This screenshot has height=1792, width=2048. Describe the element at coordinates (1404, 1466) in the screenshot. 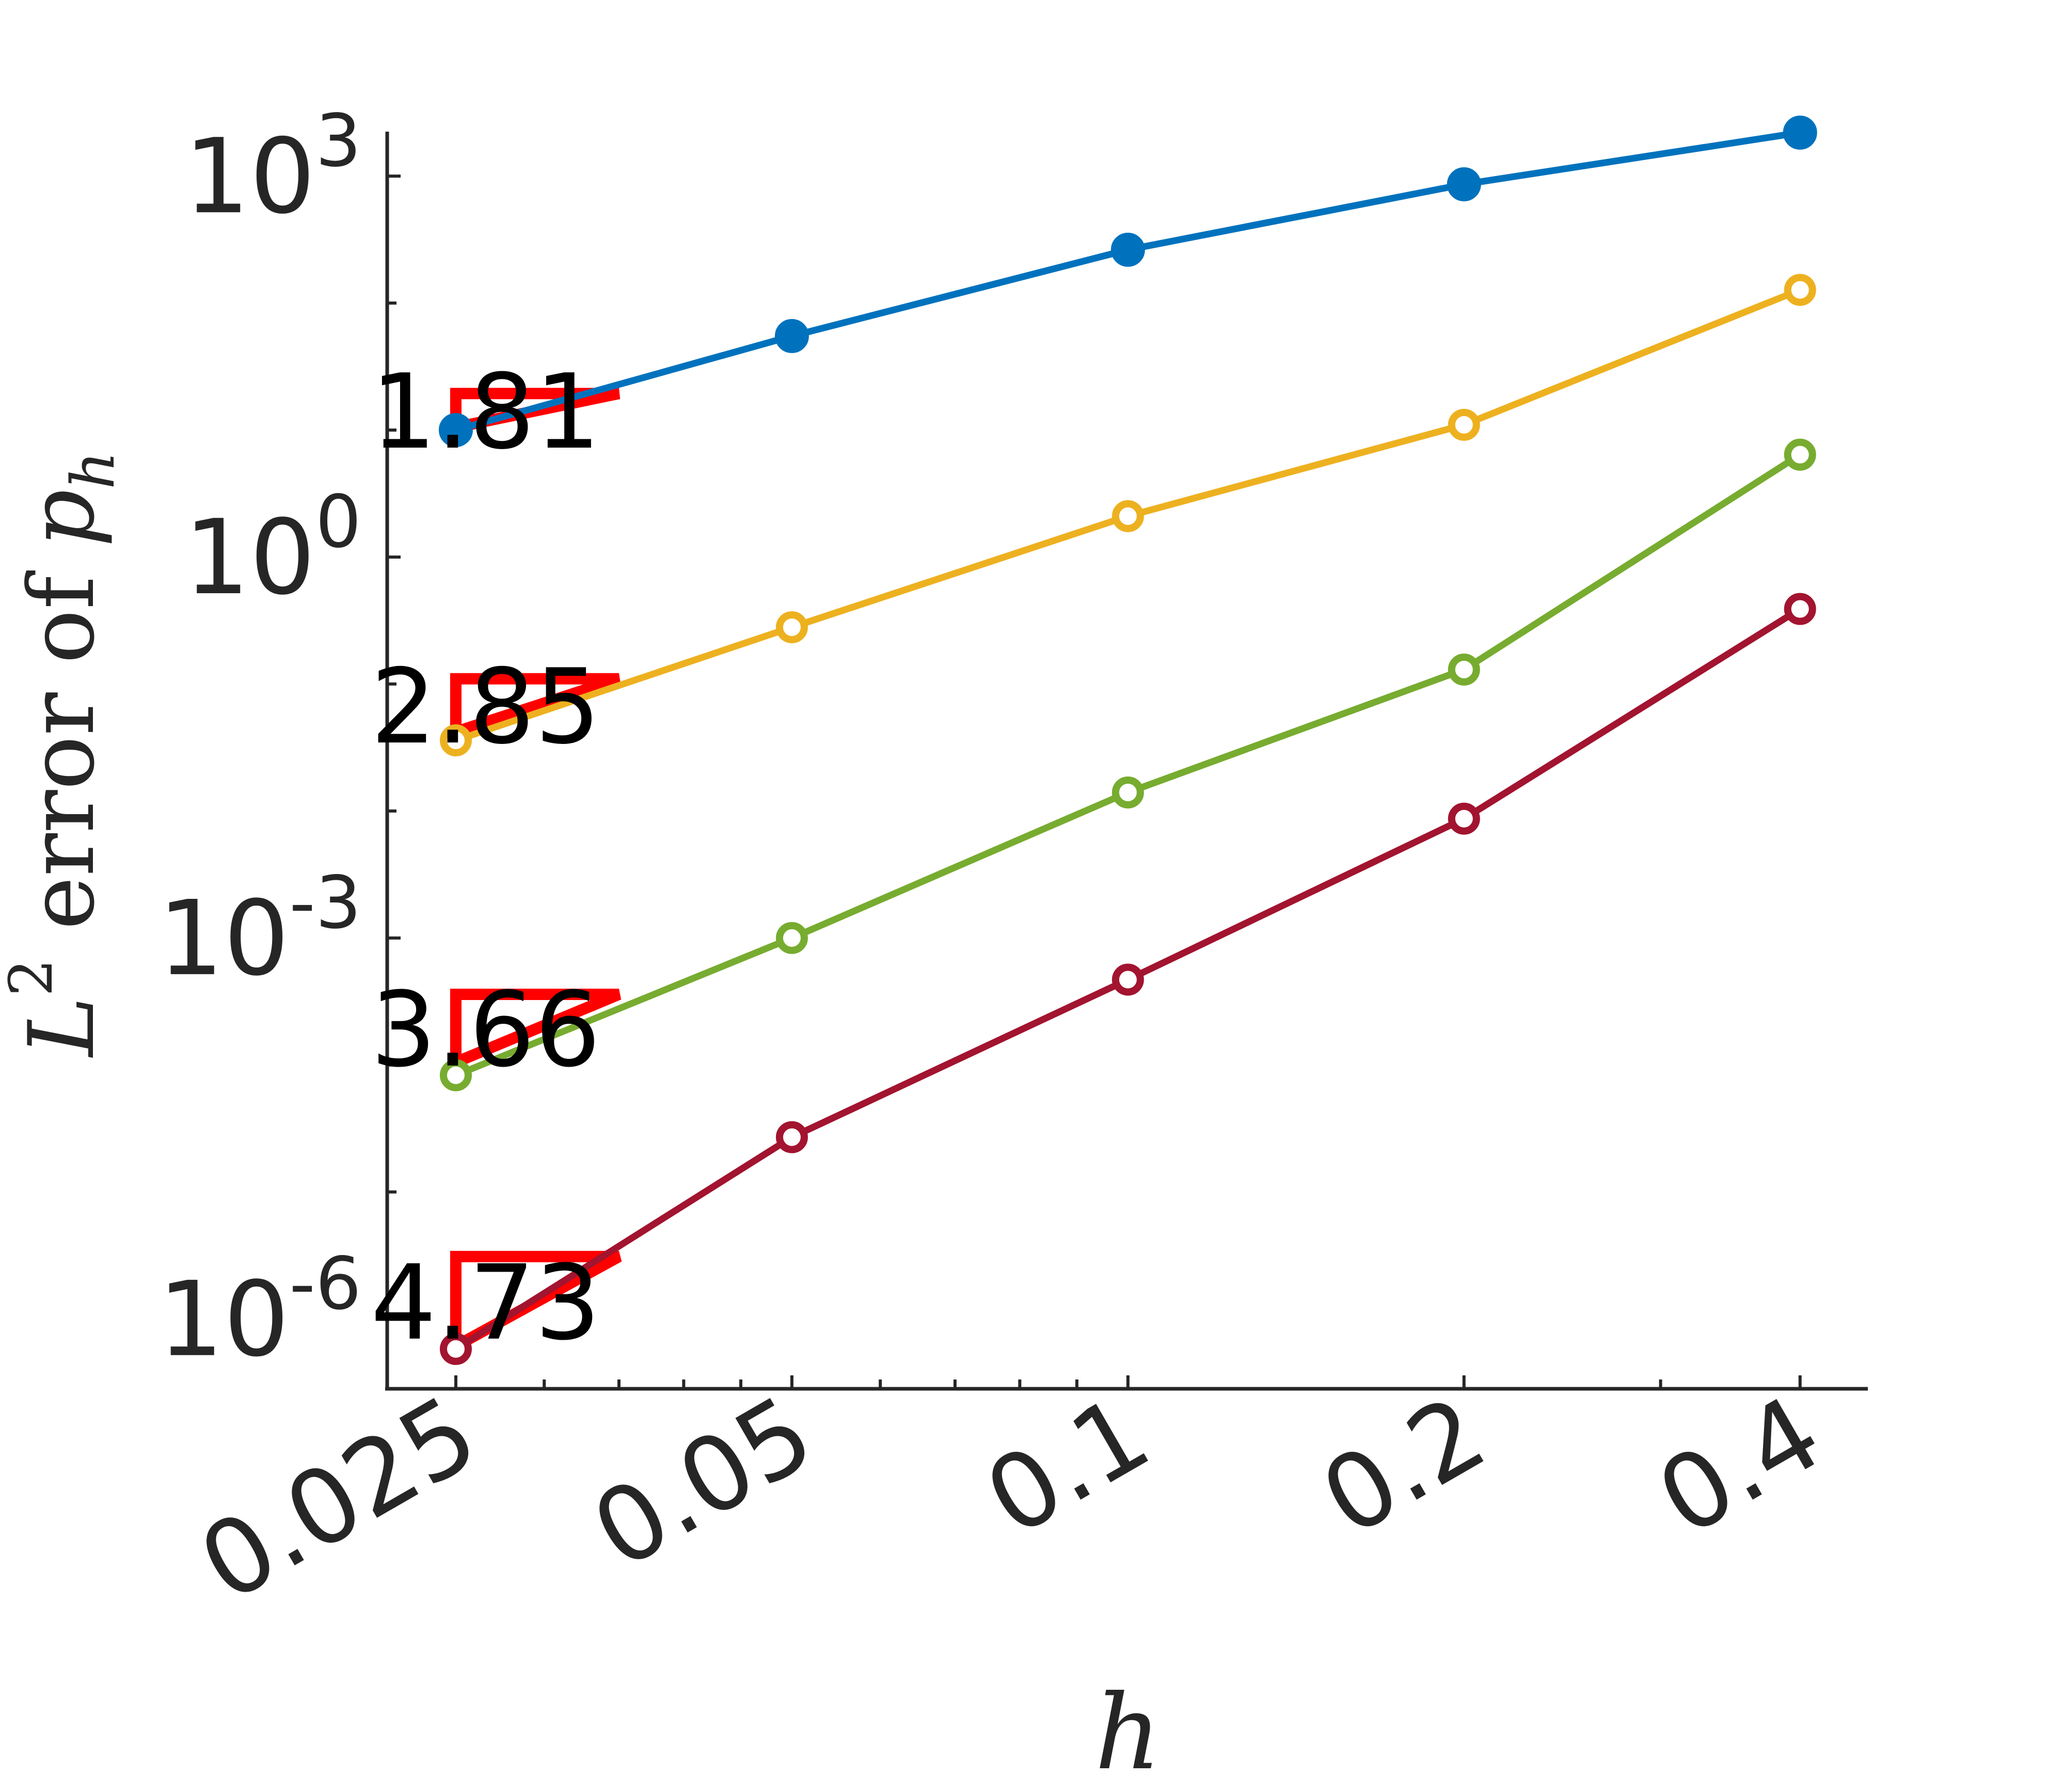

I see `x-tick-label: 0.2` at that location.